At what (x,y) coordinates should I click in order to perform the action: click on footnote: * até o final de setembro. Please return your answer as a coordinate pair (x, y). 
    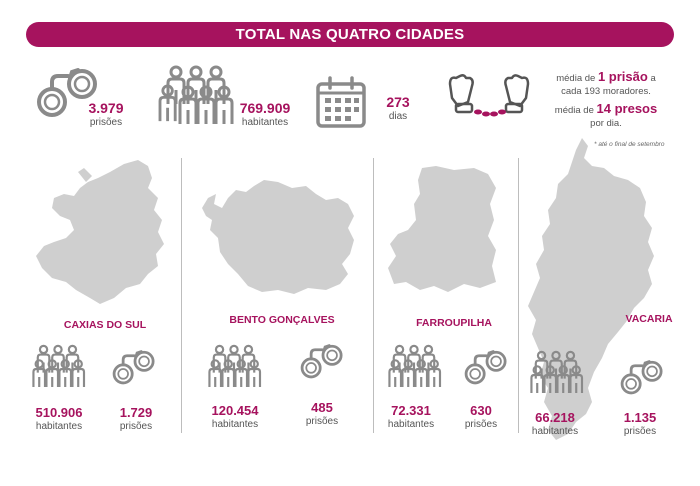
    Looking at the image, I should click on (629, 144).